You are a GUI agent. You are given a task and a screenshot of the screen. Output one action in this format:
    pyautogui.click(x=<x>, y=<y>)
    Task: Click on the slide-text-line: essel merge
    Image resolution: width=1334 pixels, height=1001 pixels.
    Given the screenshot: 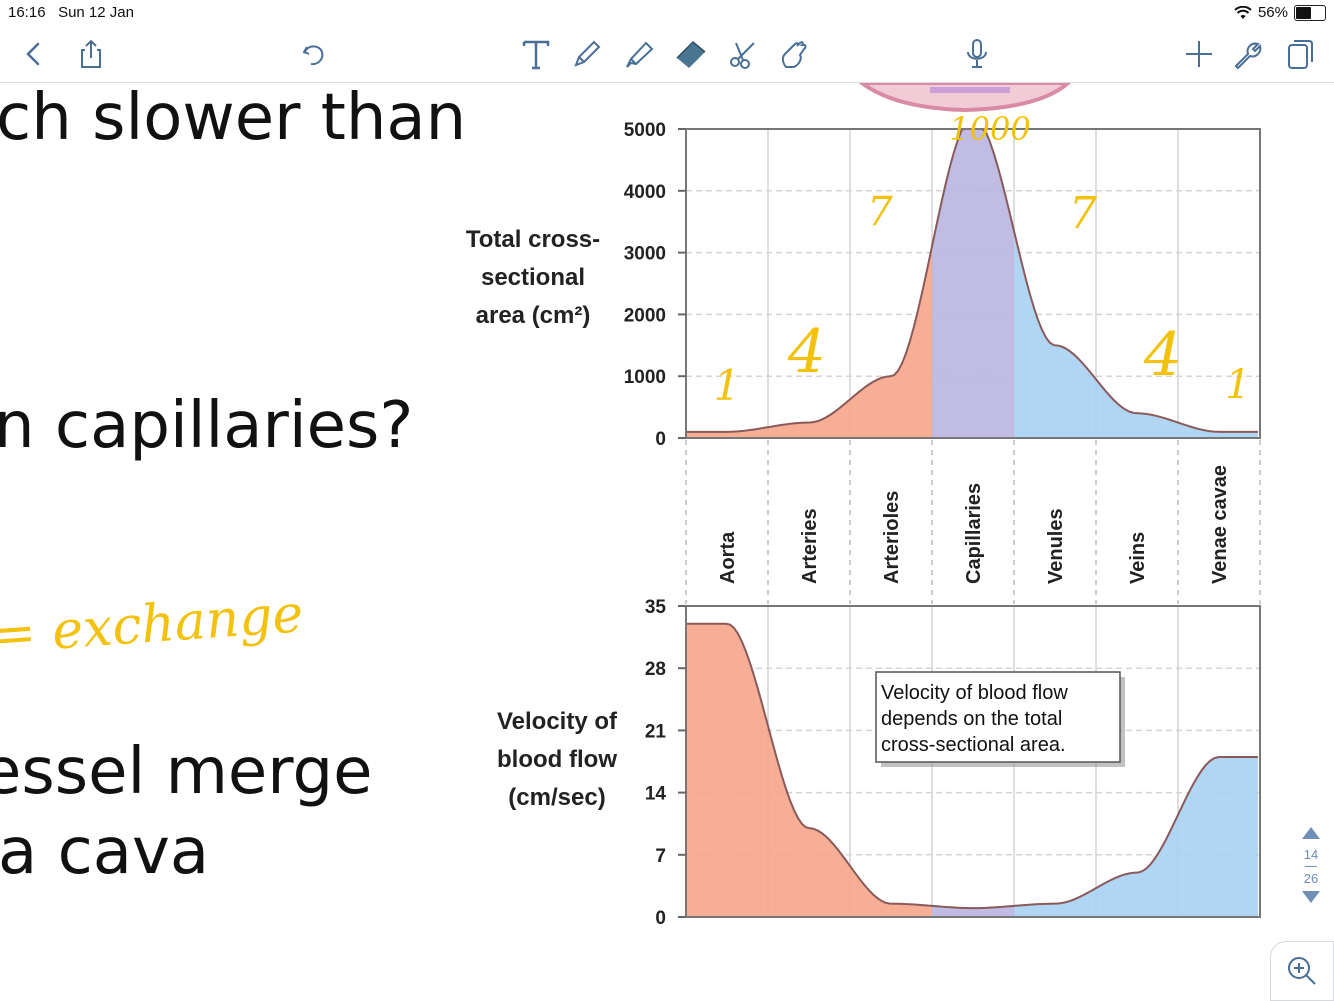 What is the action you would take?
    pyautogui.click(x=186, y=772)
    